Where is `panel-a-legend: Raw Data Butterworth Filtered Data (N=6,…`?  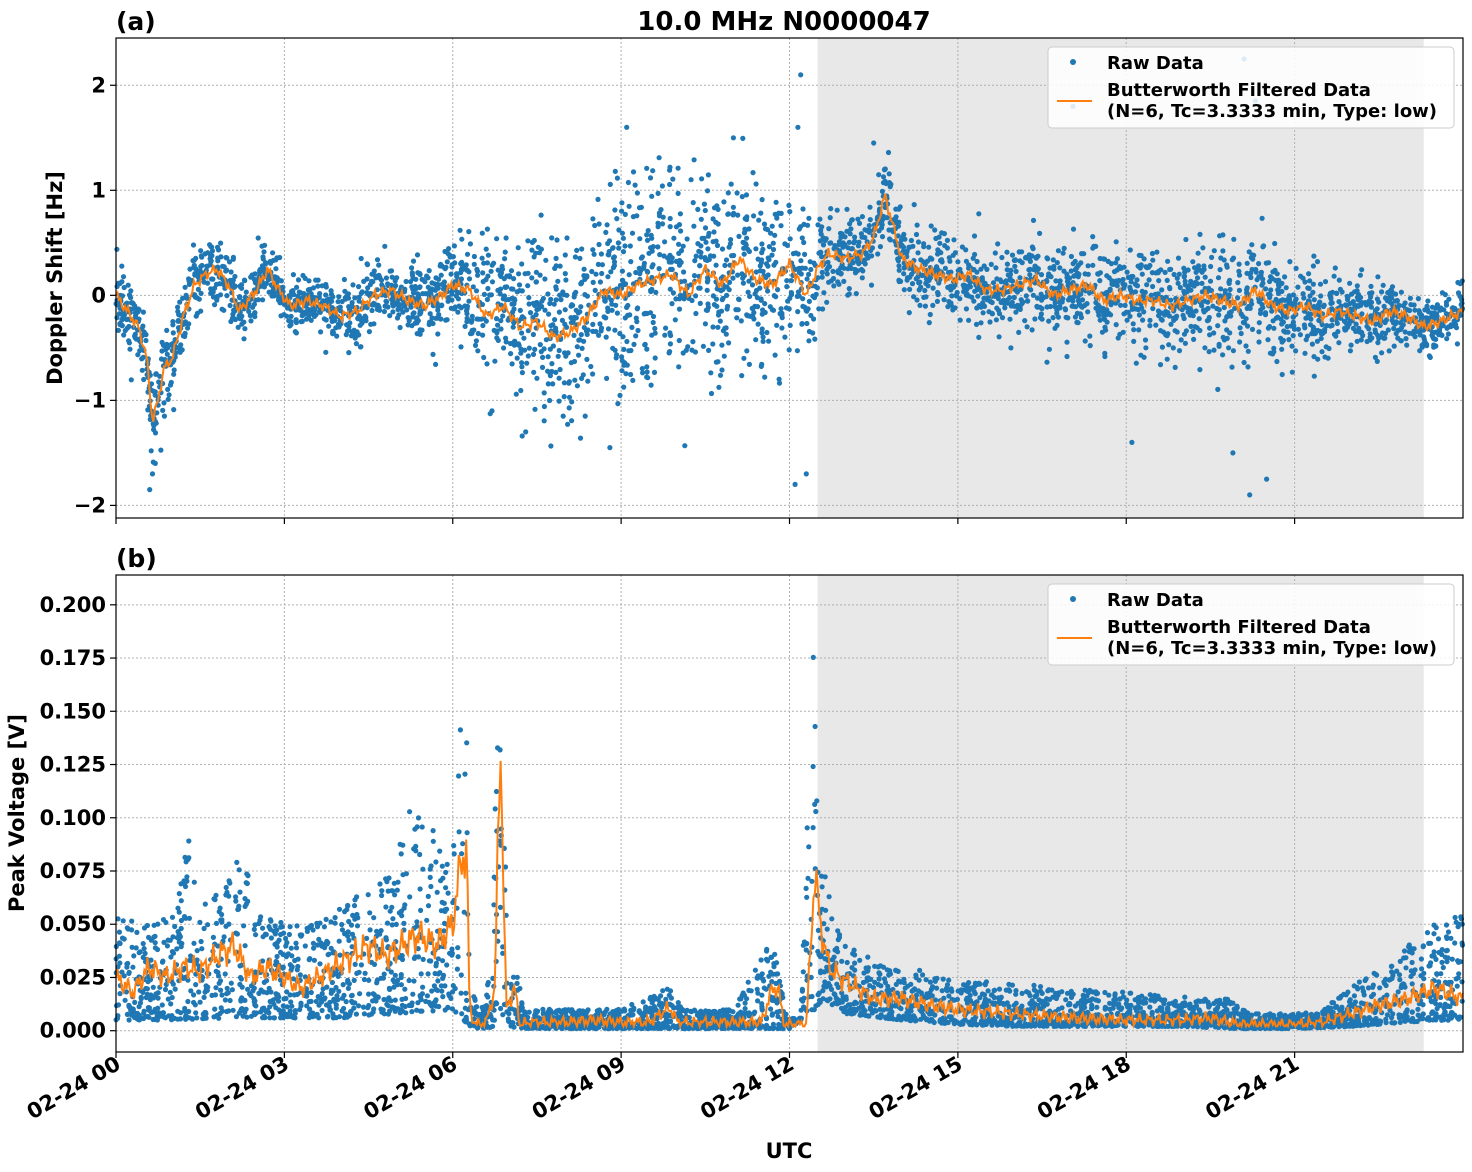 panel-a-legend: Raw Data Butterworth Filtered Data (N=6,… is located at coordinates (1251, 87).